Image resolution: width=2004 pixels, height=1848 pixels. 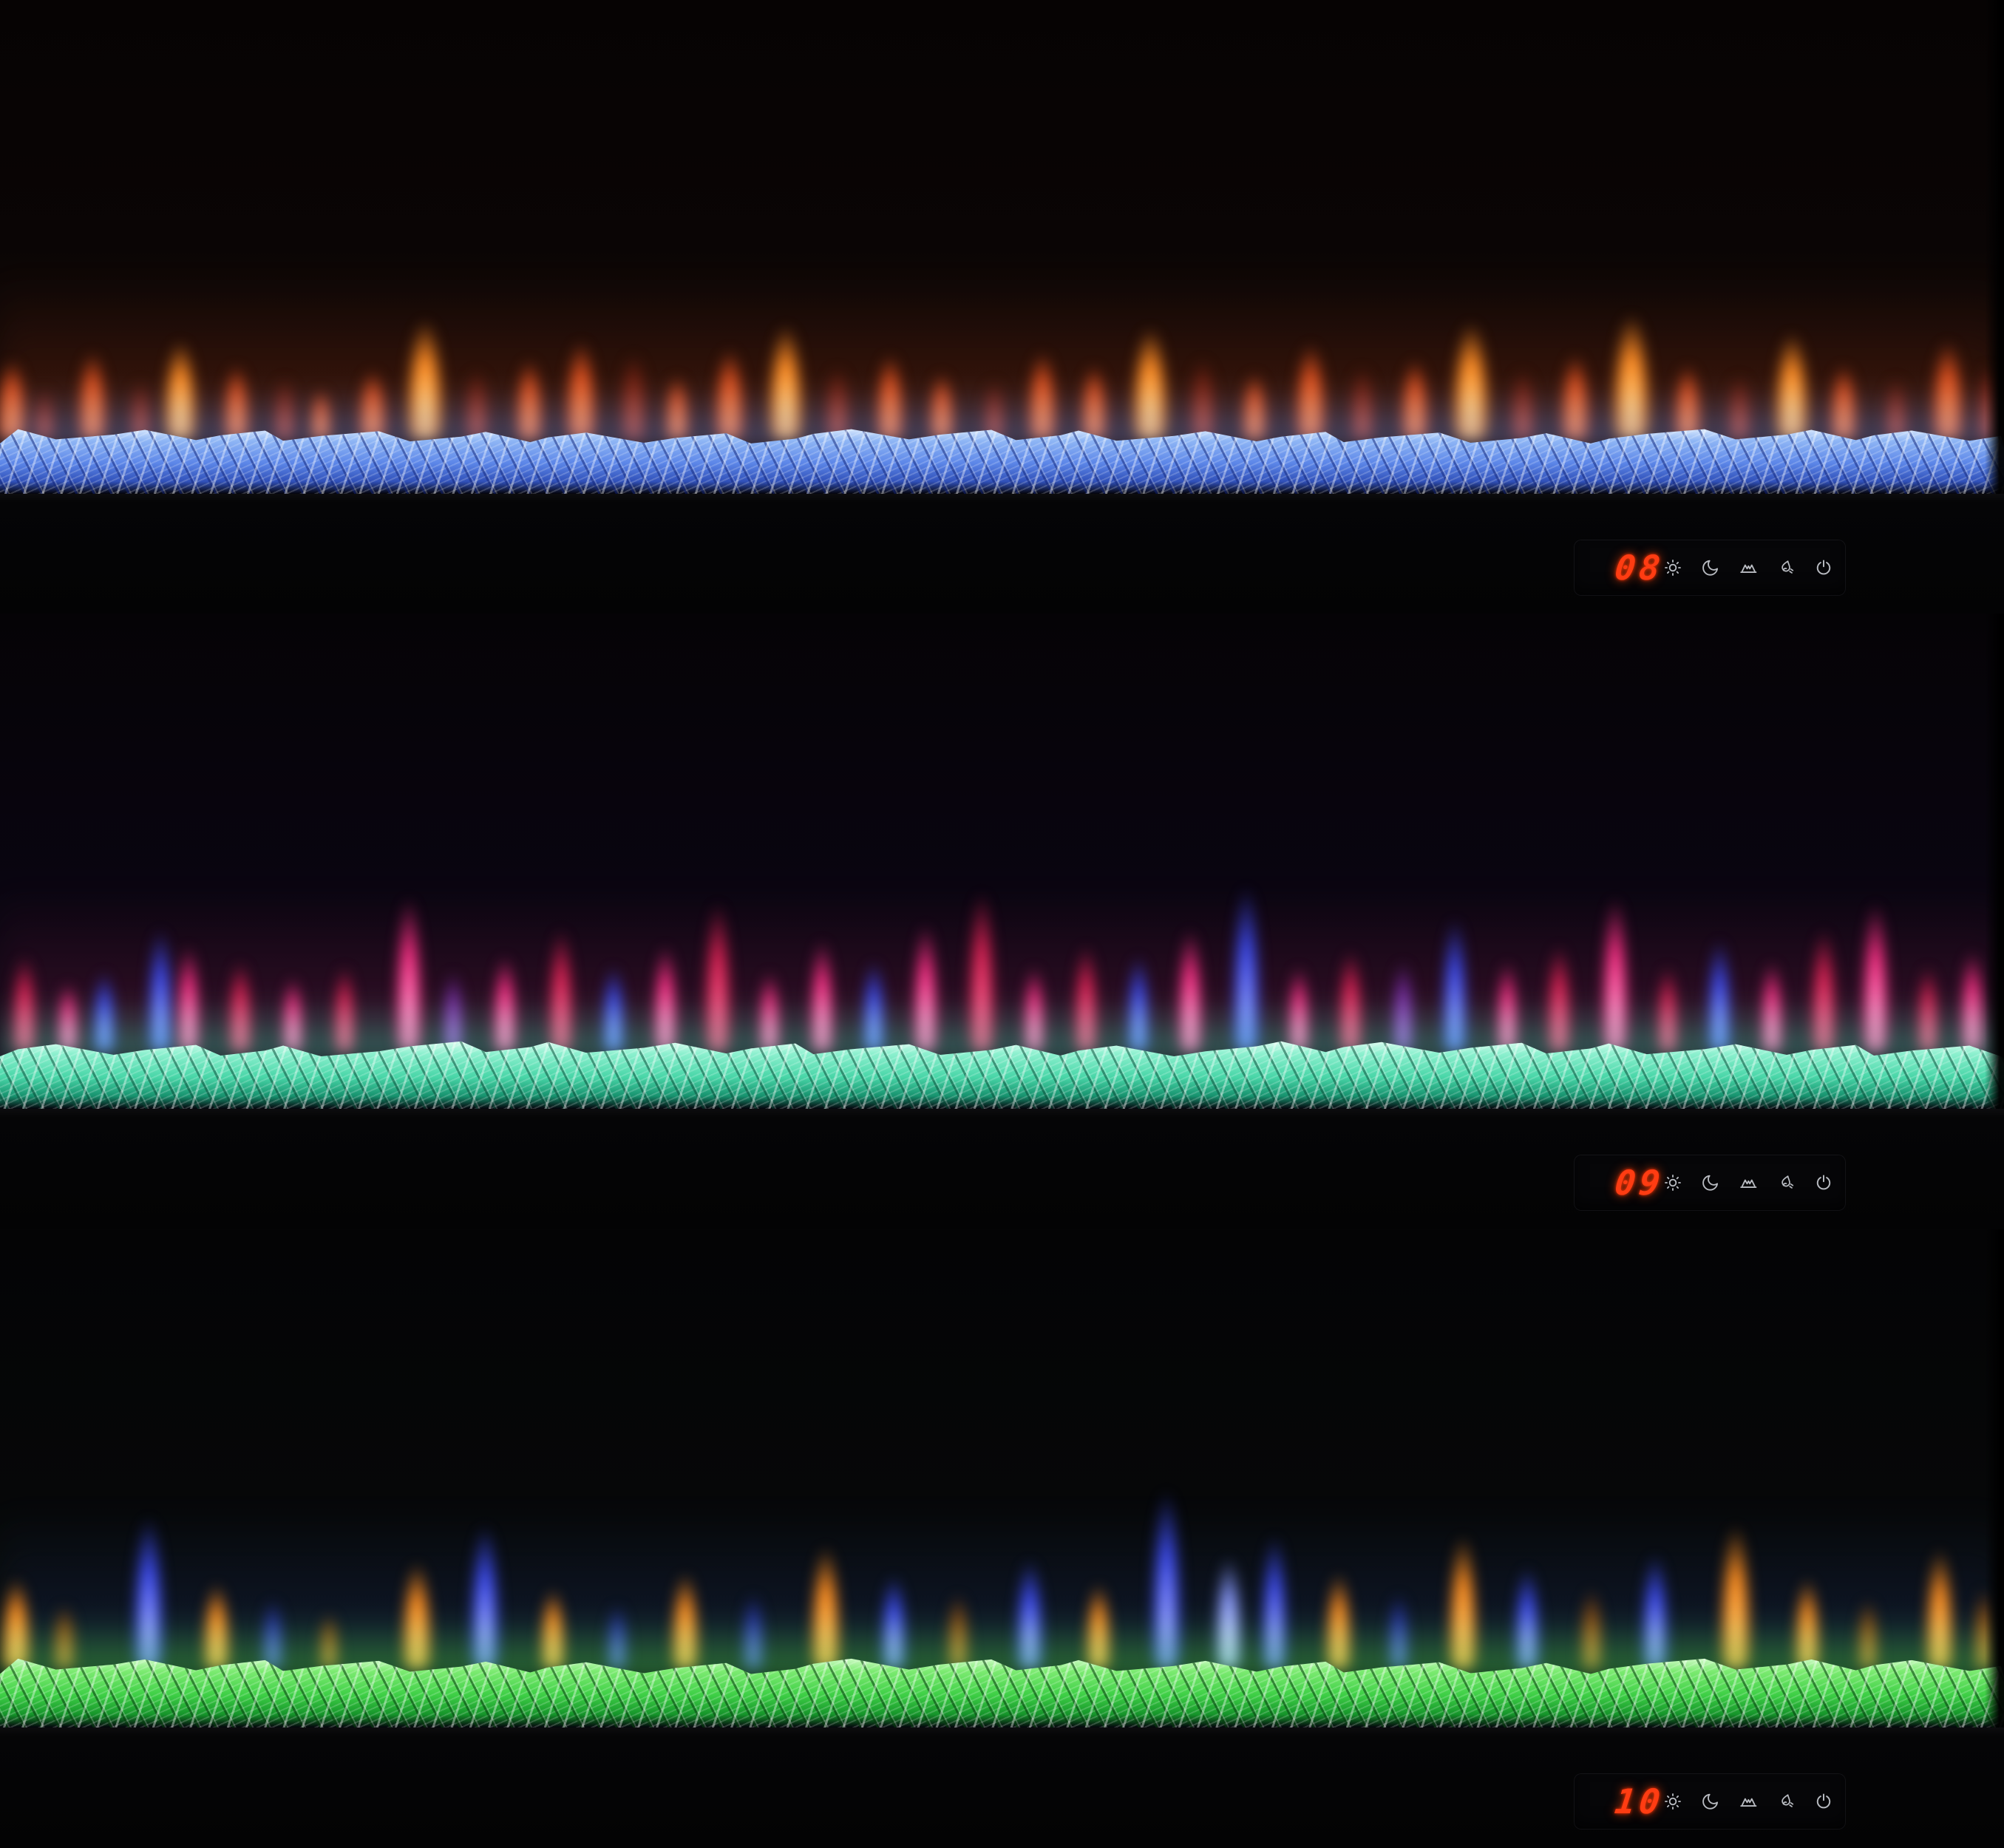 I want to click on control-panel: 09, so click(x=1710, y=1183).